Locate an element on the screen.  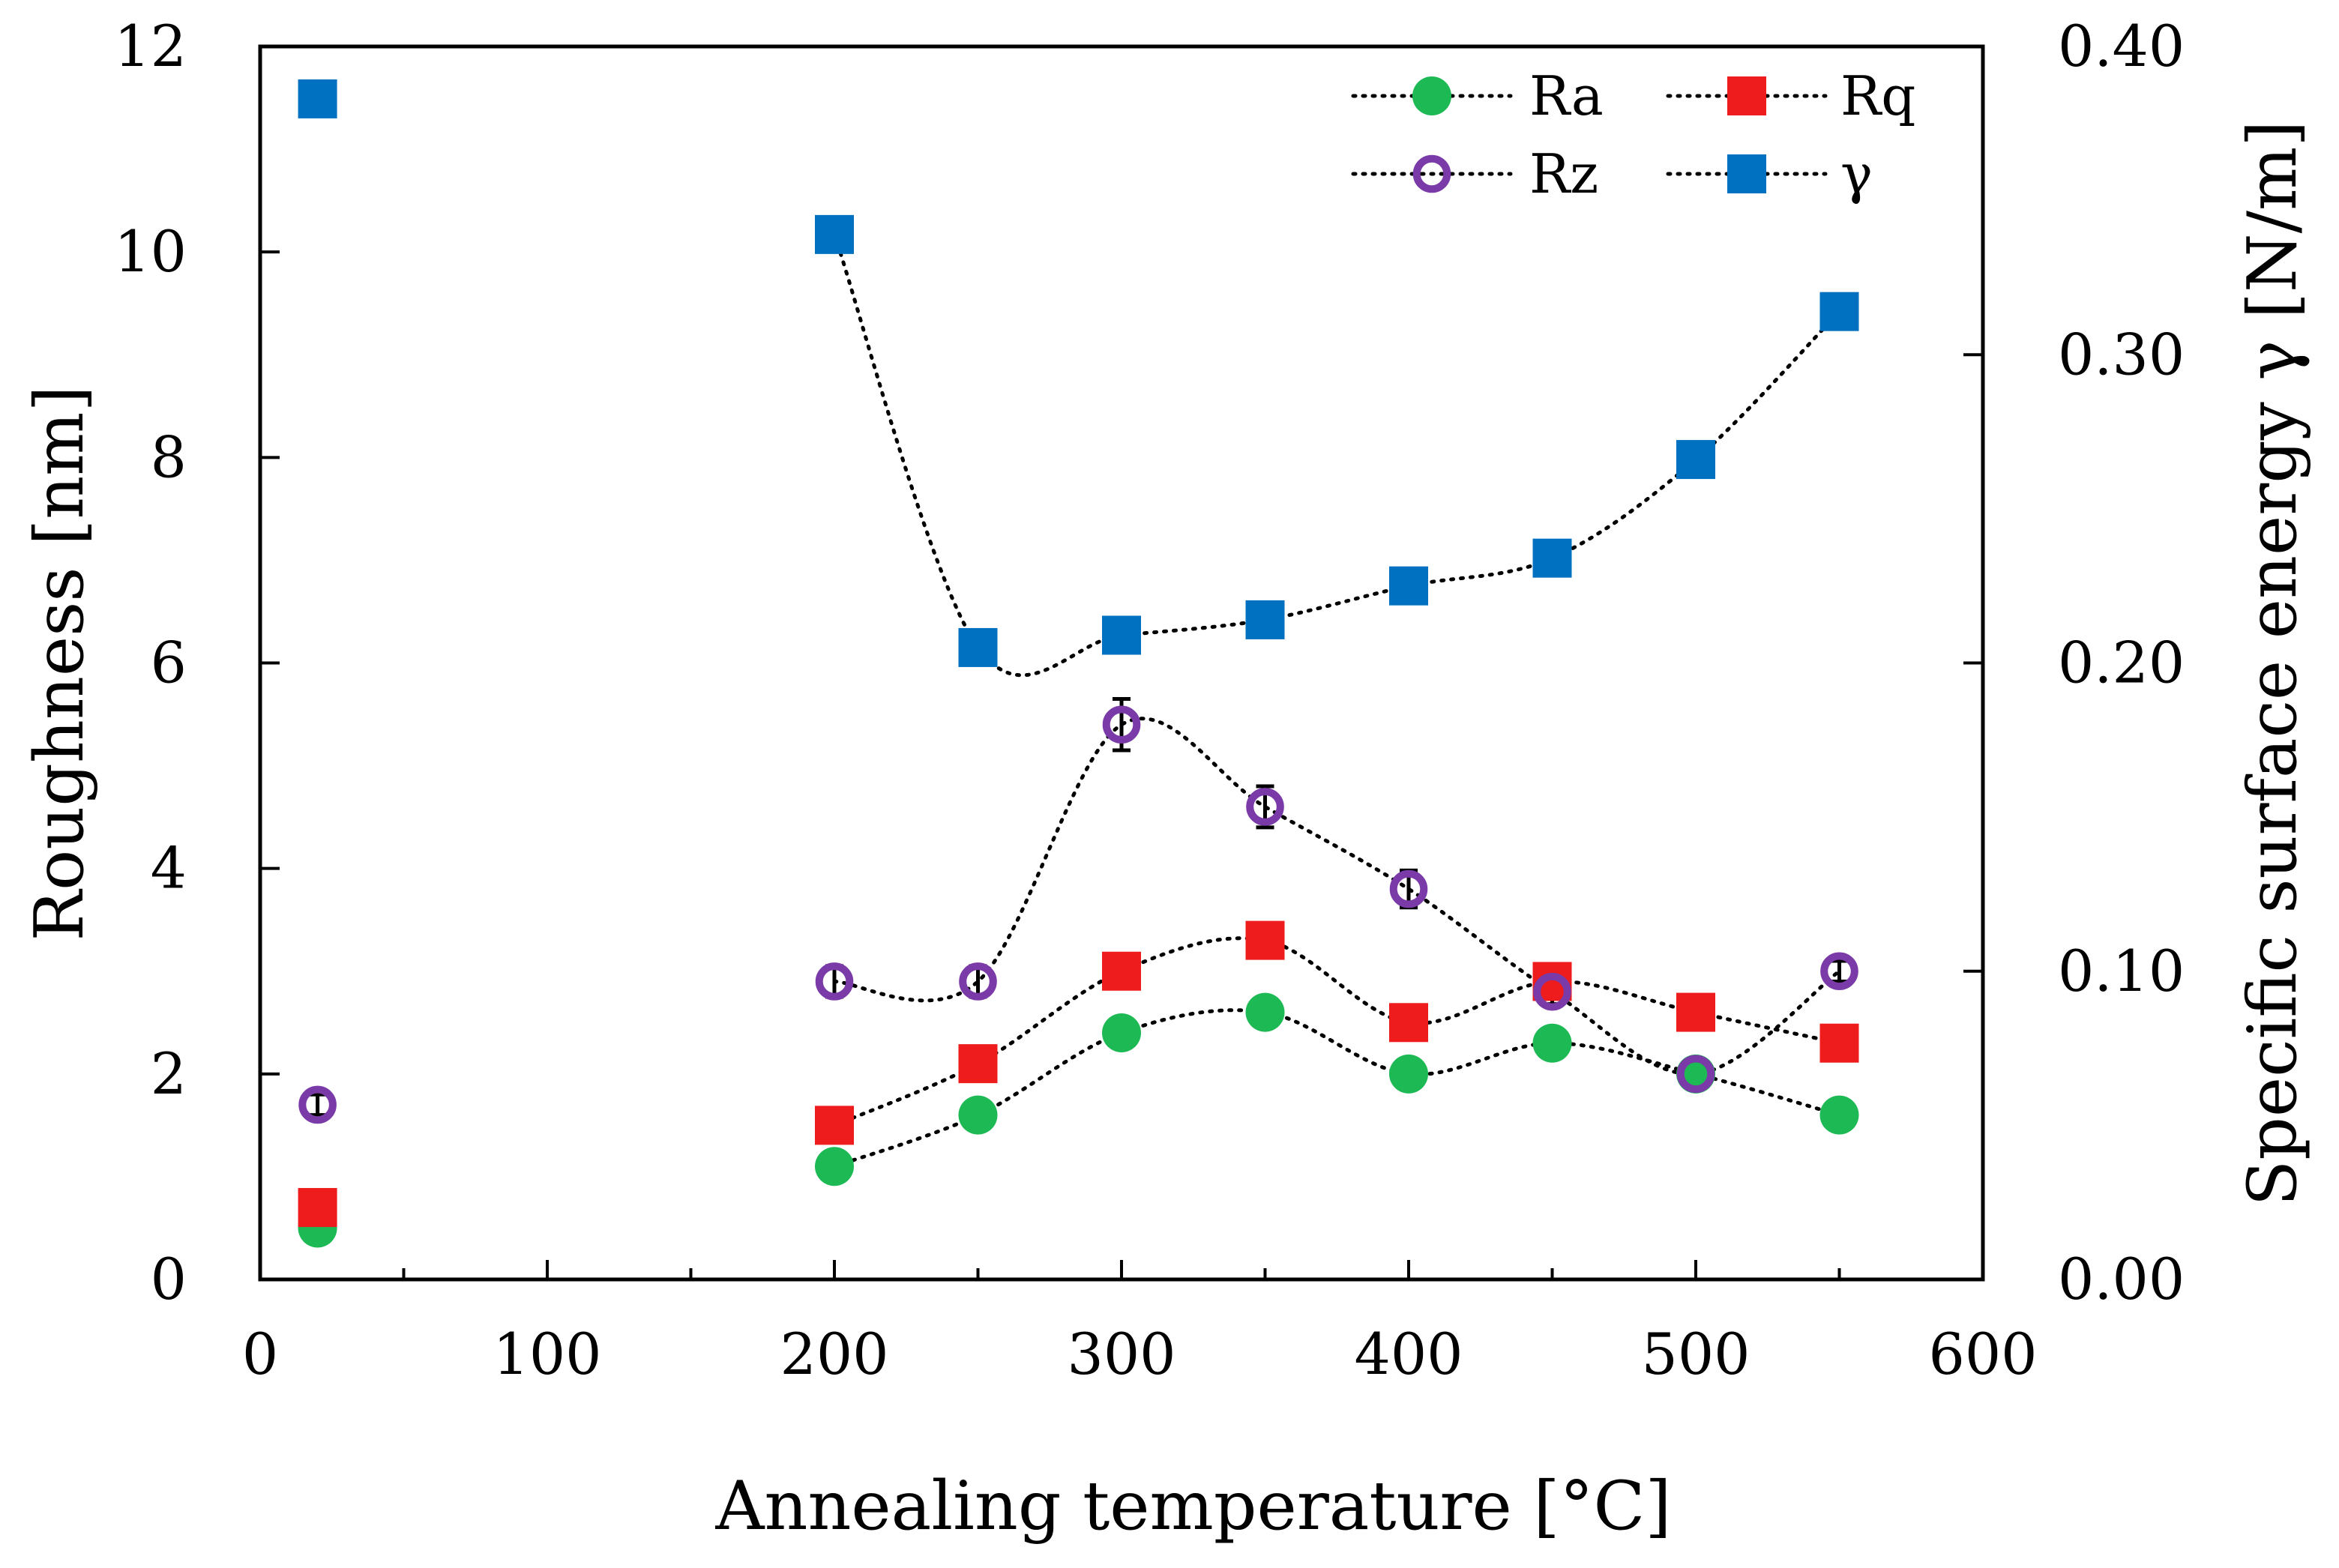
legend-label: Ra is located at coordinates (1566, 95).